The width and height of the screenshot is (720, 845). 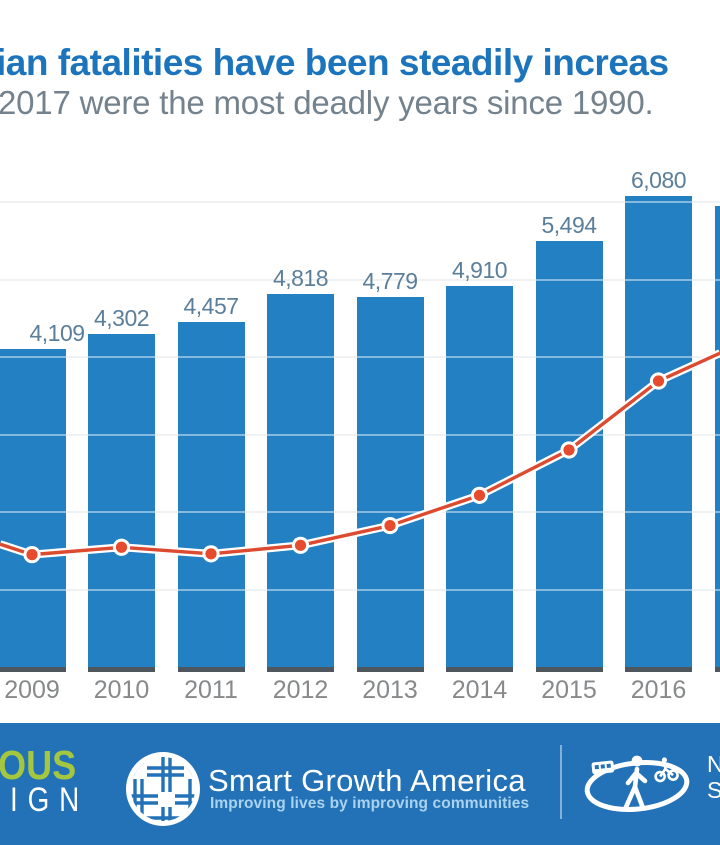 I want to click on x-axis-label: 2014, so click(x=479, y=690).